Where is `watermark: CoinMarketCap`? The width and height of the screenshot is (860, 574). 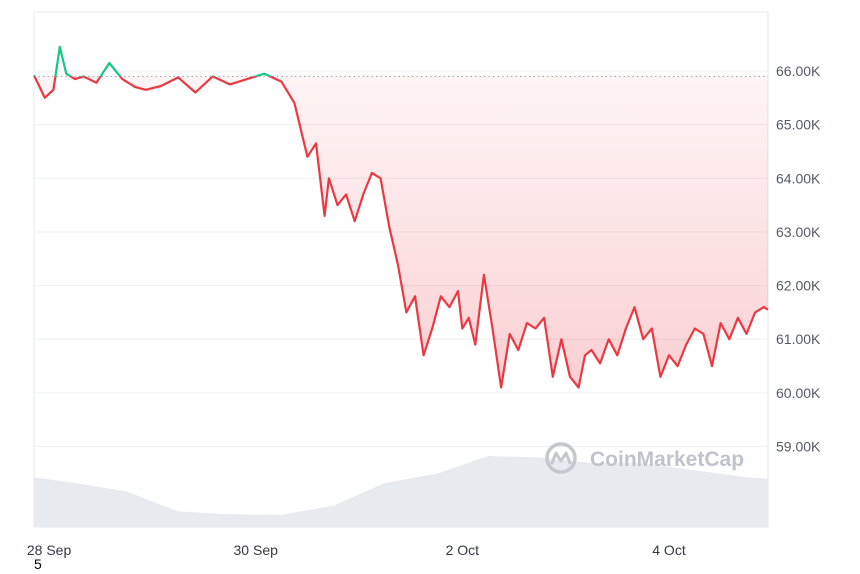 watermark: CoinMarketCap is located at coordinates (644, 458).